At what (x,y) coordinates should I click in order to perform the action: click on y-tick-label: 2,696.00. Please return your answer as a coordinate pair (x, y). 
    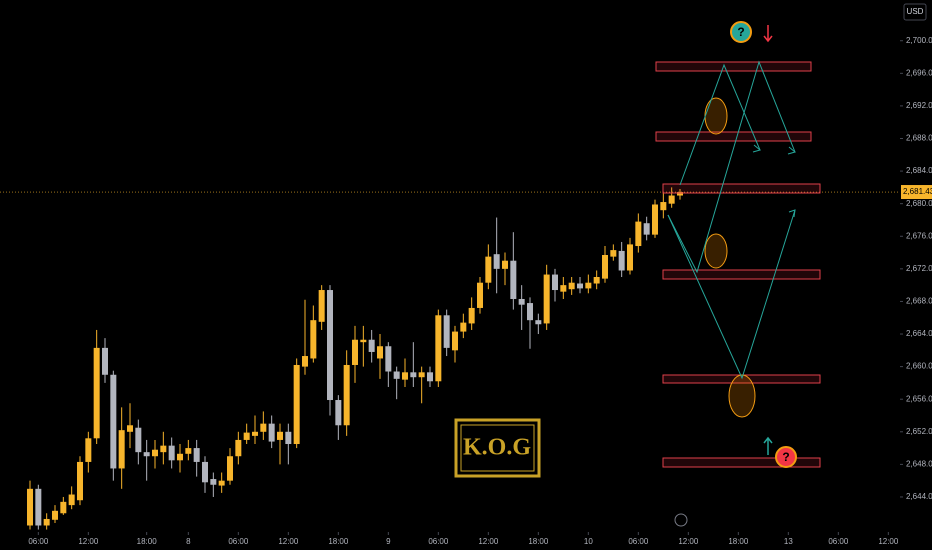
    Looking at the image, I should click on (919, 72).